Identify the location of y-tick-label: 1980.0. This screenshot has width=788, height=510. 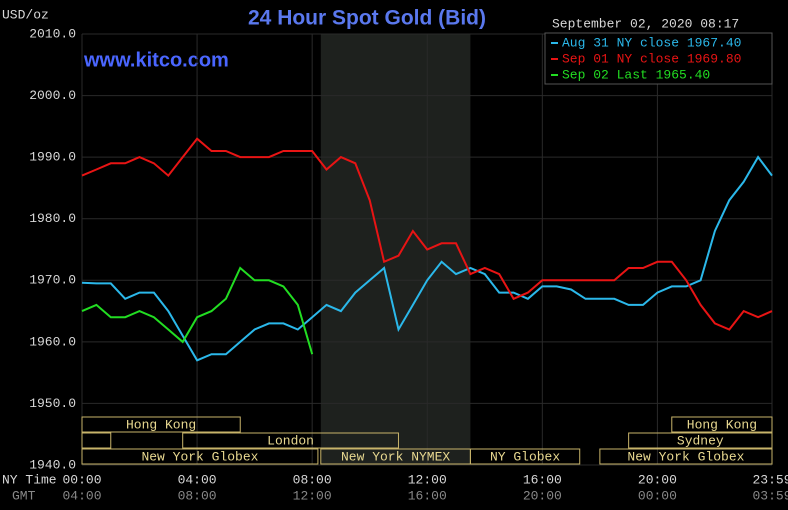
(52, 218).